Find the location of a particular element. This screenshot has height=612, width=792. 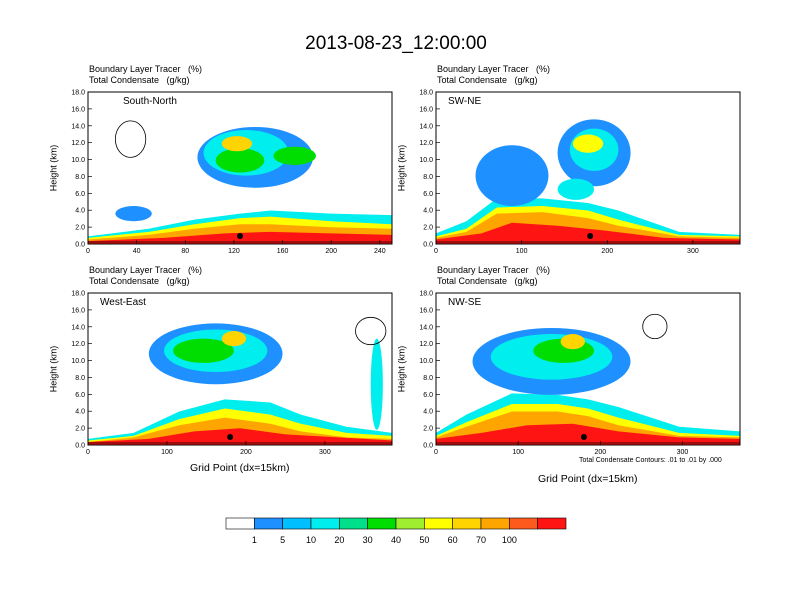

x-axis-label-west-east: Grid Point (dx=15km) is located at coordinates (240, 468).